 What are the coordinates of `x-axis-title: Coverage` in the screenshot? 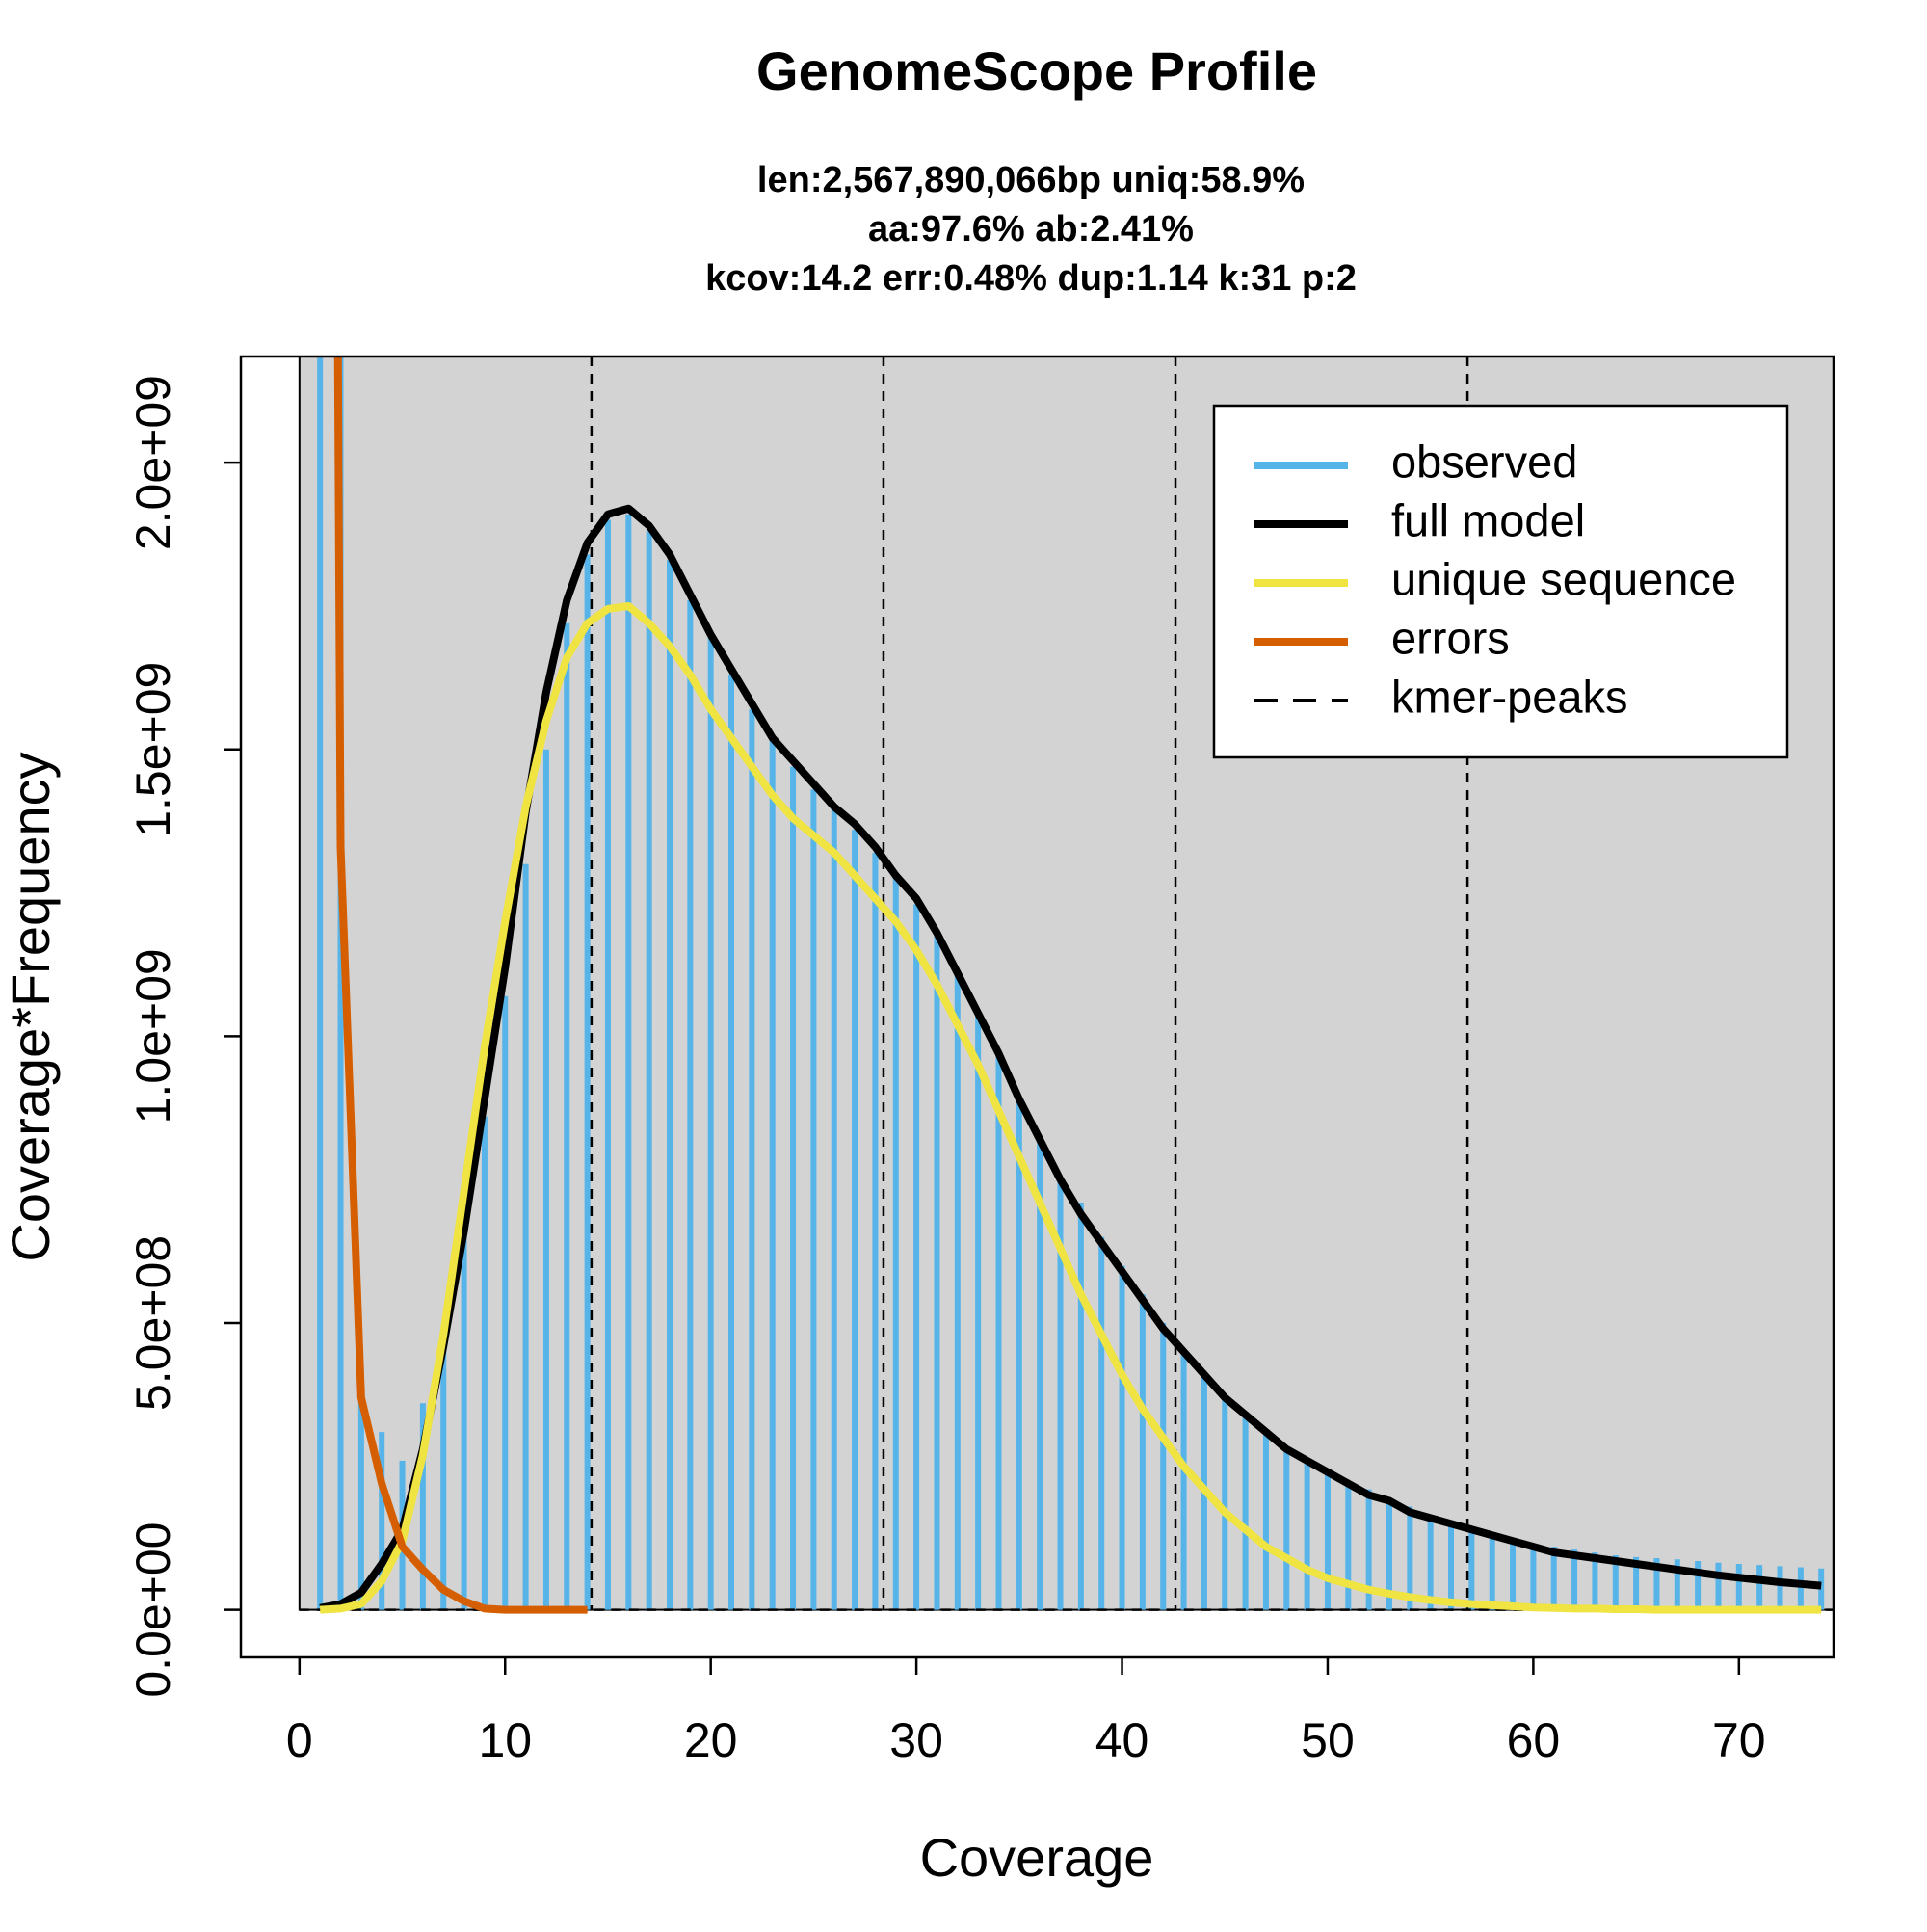 It's located at (1037, 1857).